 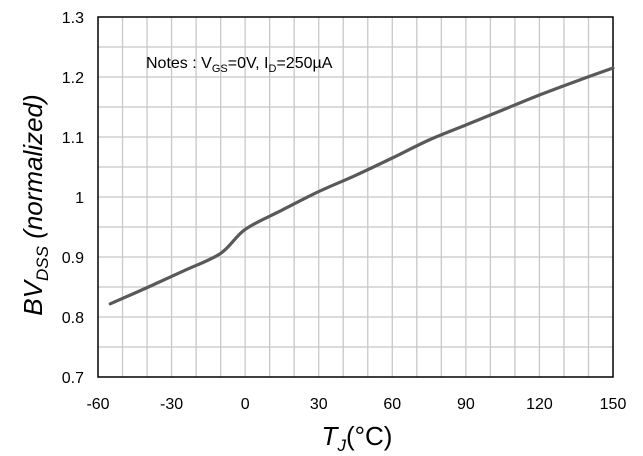 I want to click on x-axis-title: TJ(°C), so click(x=357, y=438).